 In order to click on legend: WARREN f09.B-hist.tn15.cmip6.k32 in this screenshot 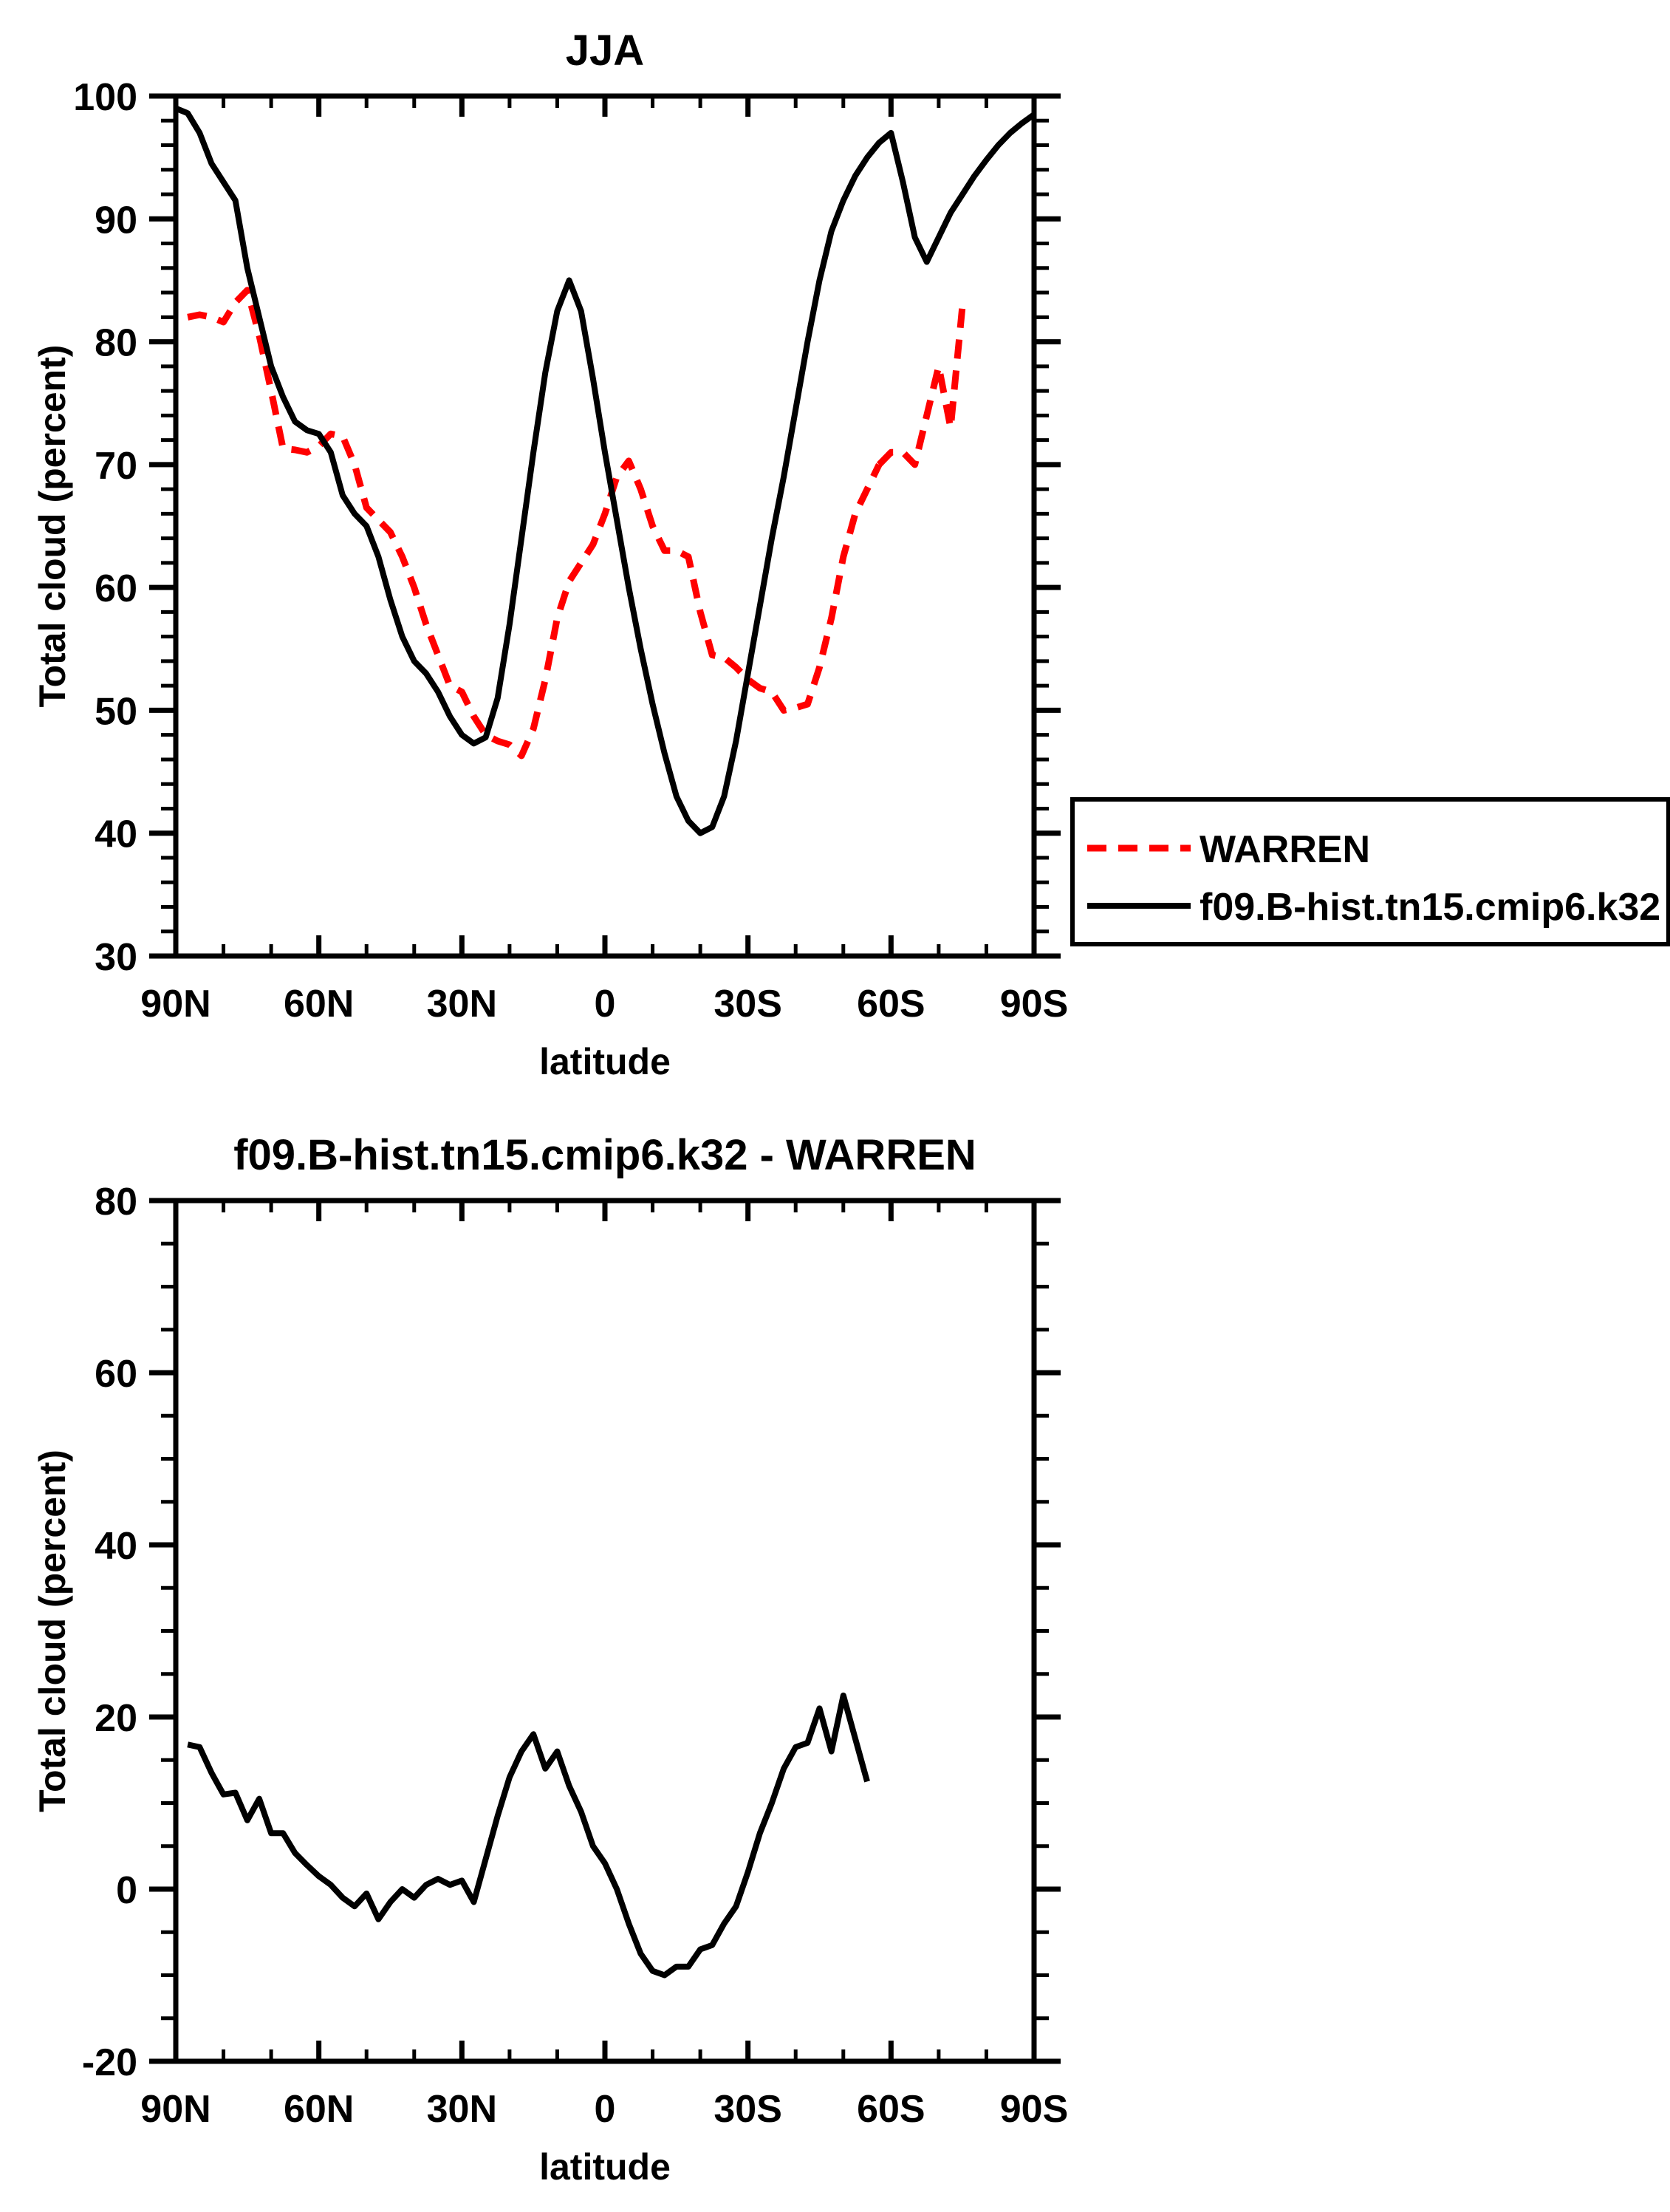, I will do `click(1370, 872)`.